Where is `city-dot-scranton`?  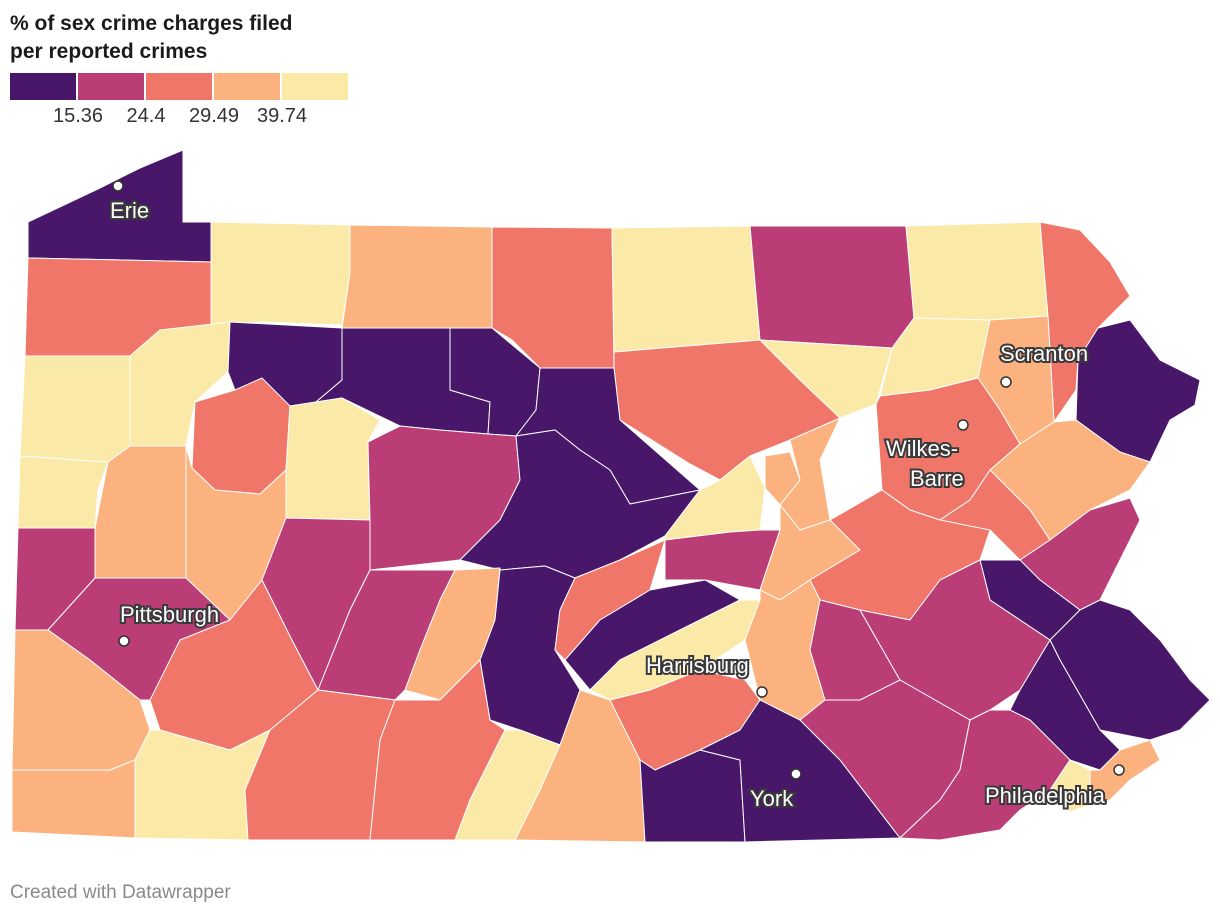
city-dot-scranton is located at coordinates (1006, 382).